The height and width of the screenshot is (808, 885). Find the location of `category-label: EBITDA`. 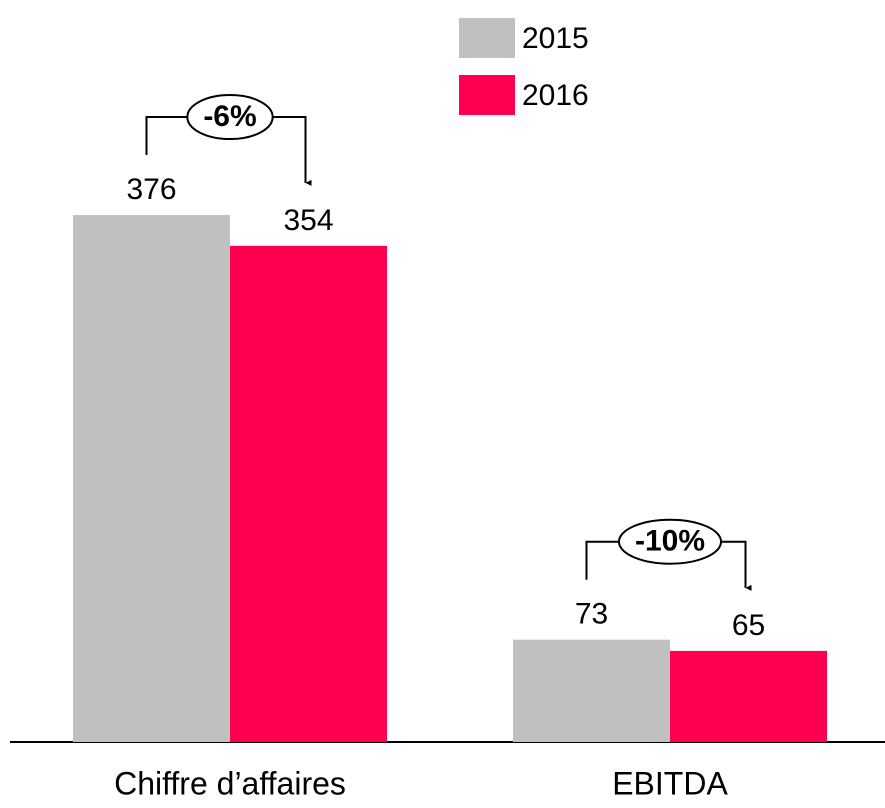

category-label: EBITDA is located at coordinates (670, 783).